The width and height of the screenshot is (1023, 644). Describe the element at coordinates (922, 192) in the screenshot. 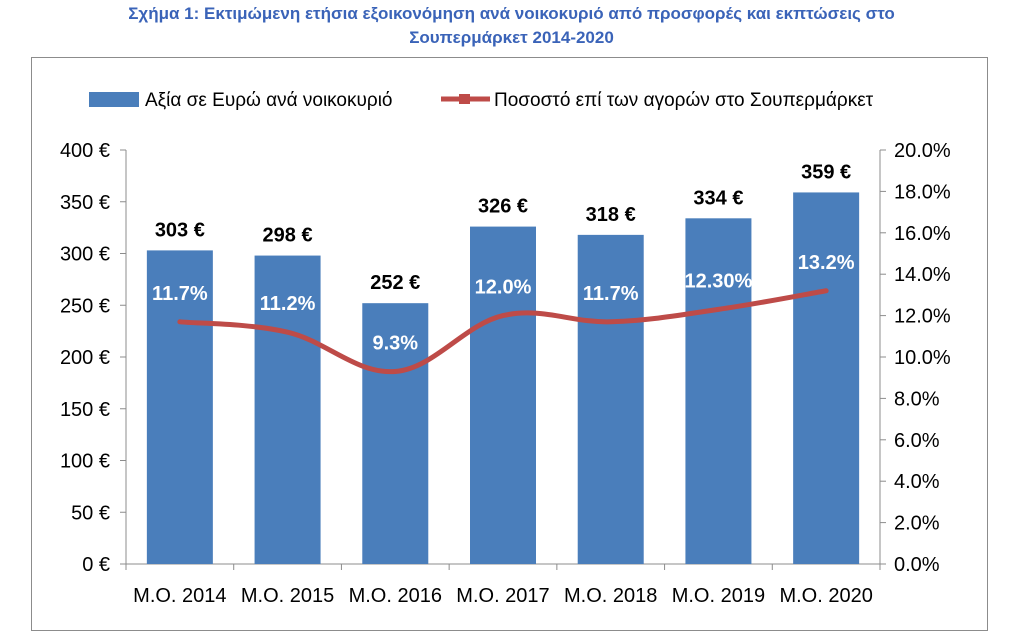

I see `y-right-tick-label: 18.0%` at that location.